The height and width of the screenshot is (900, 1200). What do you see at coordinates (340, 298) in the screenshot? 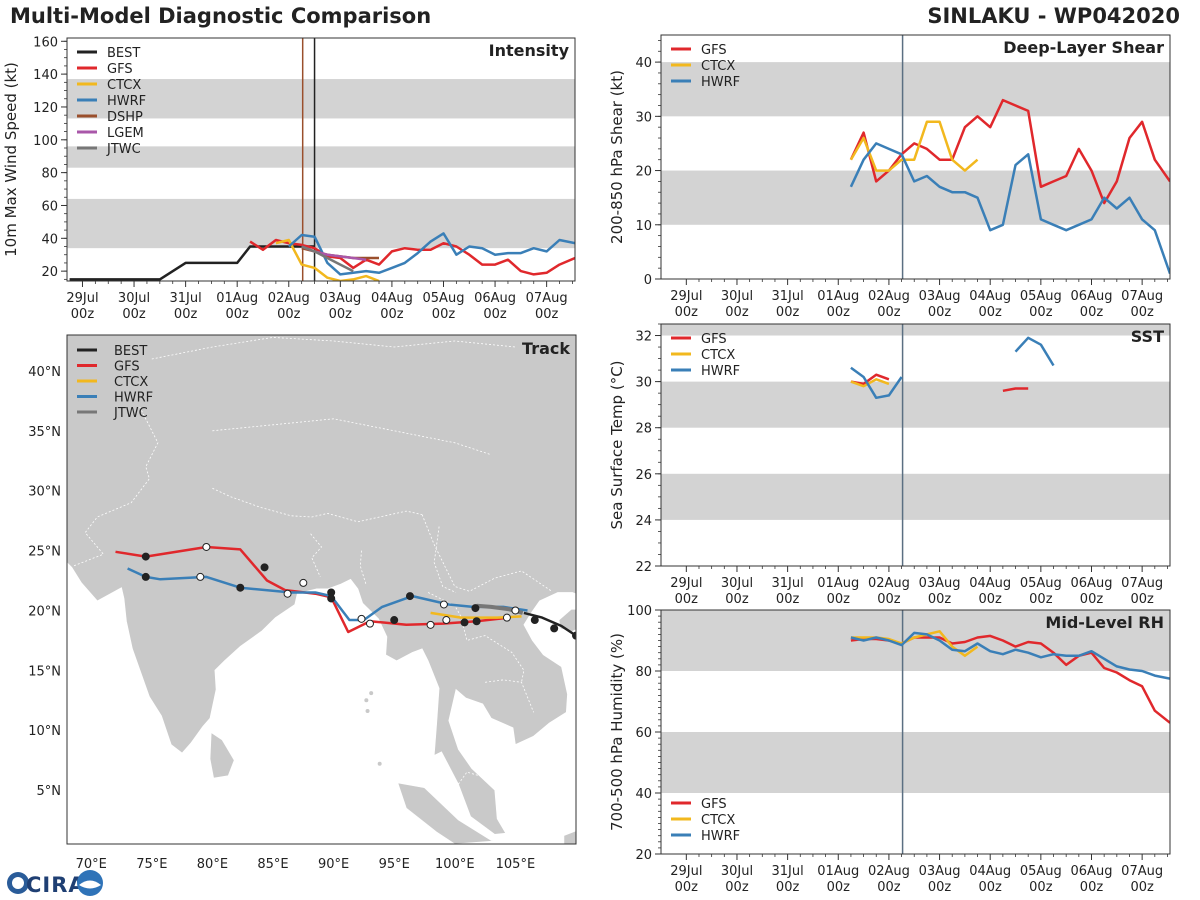
I see `x-tick-label: 03Aug` at bounding box center [340, 298].